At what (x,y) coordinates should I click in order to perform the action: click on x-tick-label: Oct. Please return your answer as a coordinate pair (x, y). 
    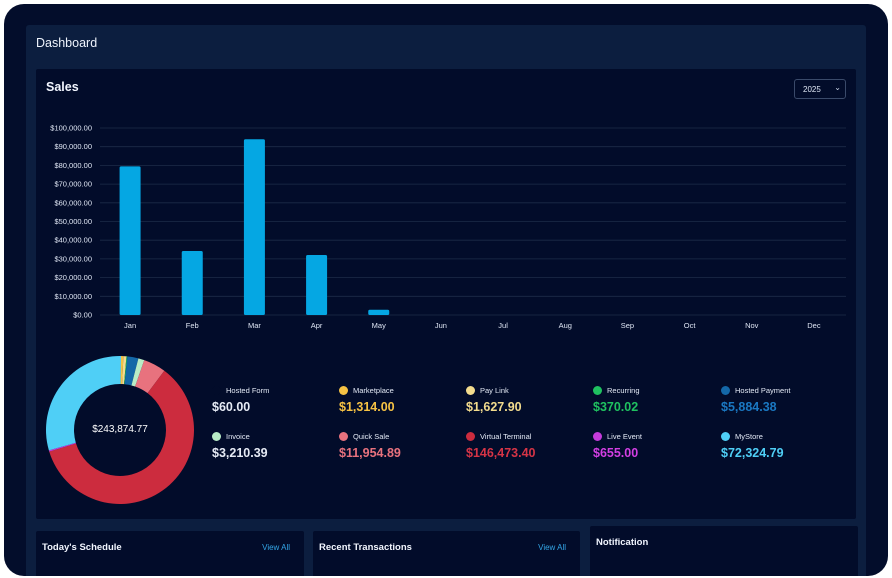
    Looking at the image, I should click on (690, 325).